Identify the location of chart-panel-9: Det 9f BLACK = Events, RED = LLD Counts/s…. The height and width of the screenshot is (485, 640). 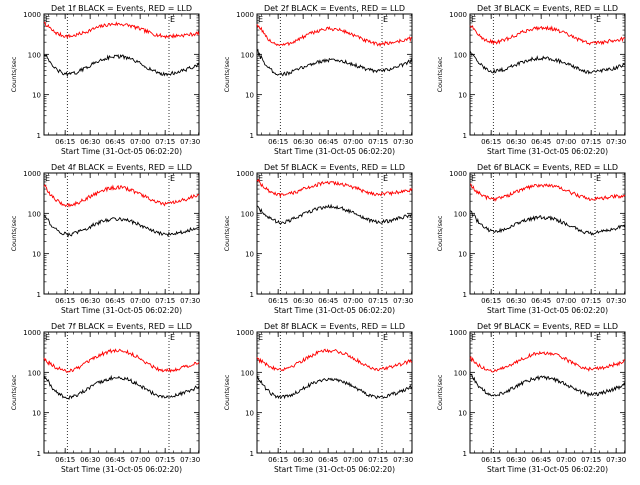
(531, 398).